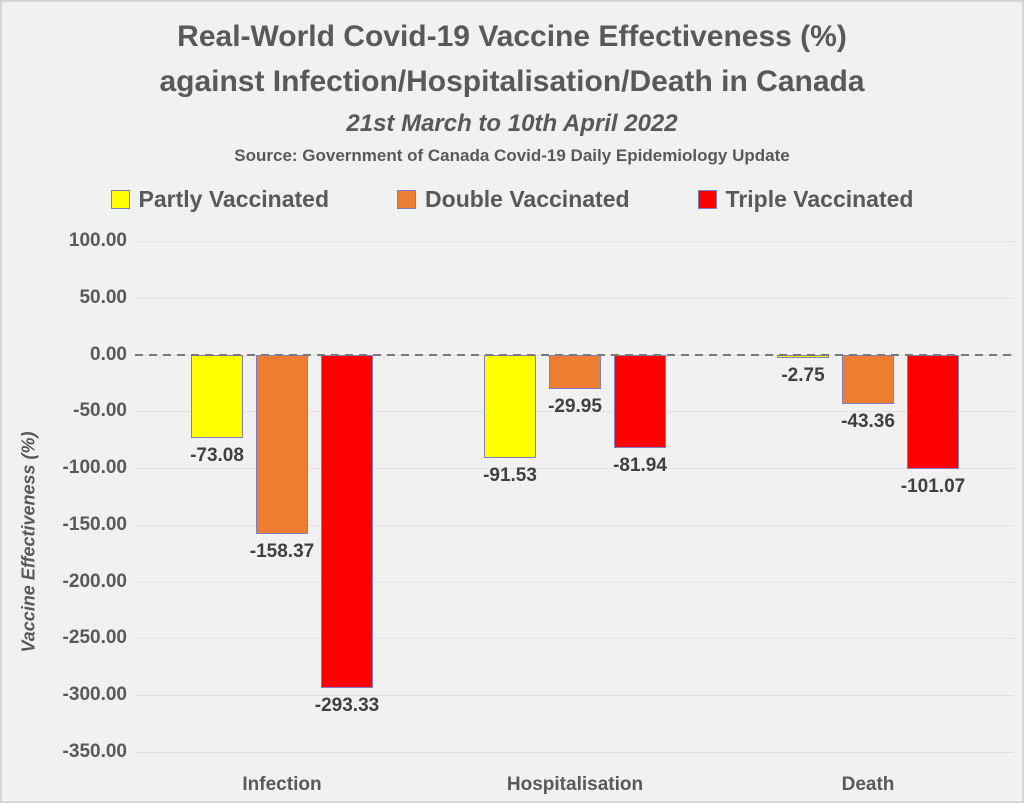 This screenshot has height=803, width=1024. What do you see at coordinates (94, 695) in the screenshot?
I see `y-axis-tick-label: -300.00` at bounding box center [94, 695].